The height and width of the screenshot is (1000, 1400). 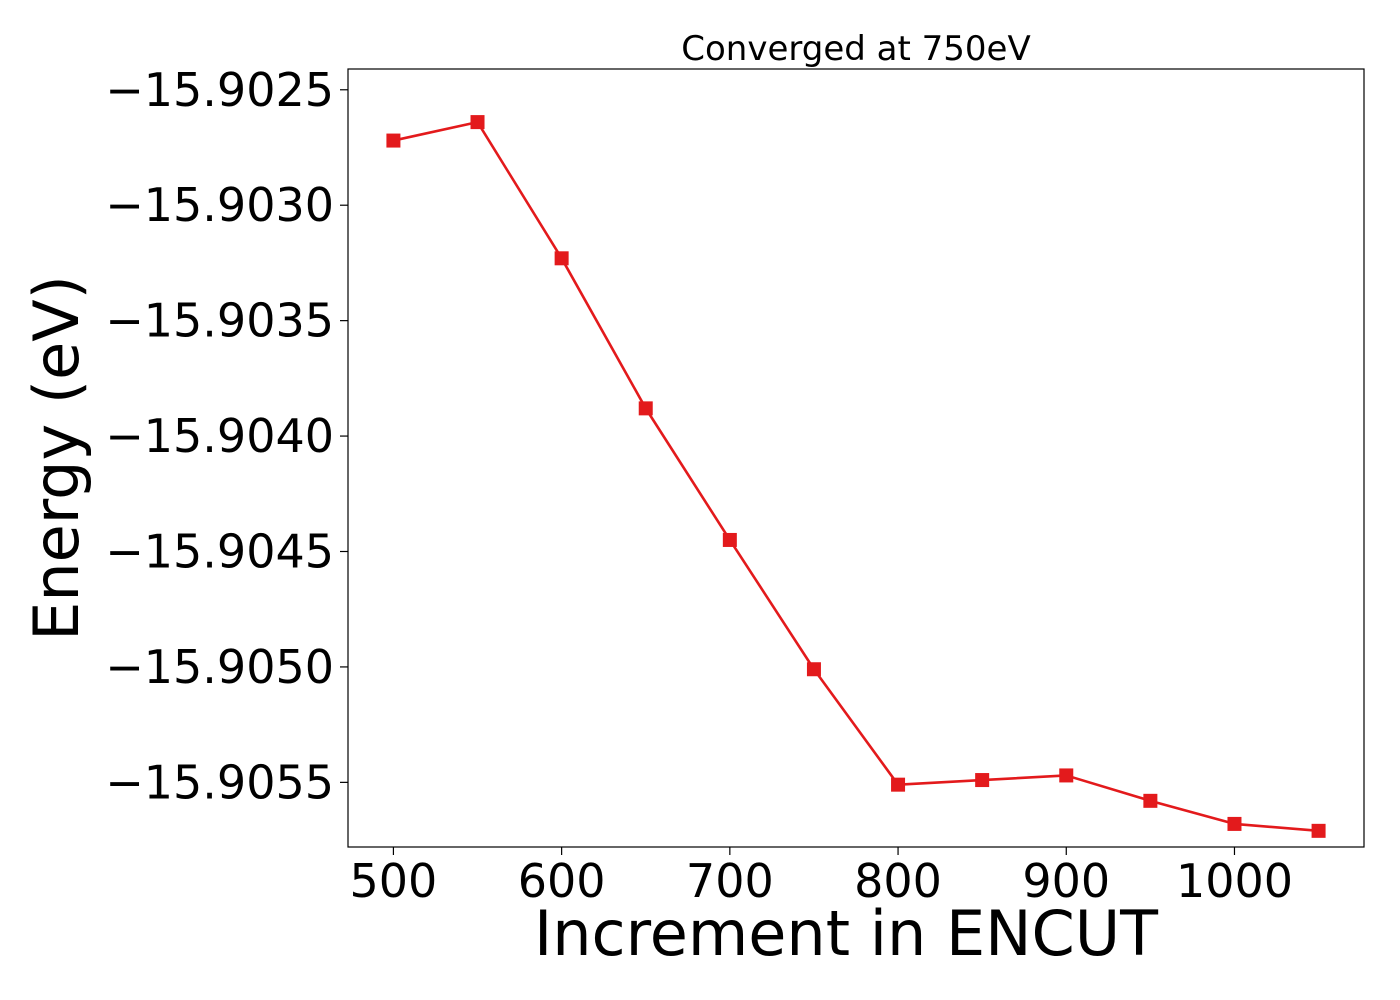 What do you see at coordinates (56, 458) in the screenshot?
I see `y-axis-label: Energy (eV)` at bounding box center [56, 458].